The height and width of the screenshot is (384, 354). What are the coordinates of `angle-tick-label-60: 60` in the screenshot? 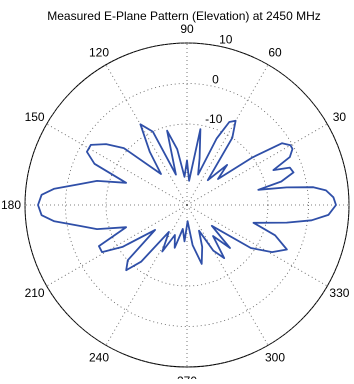 It's located at (275, 53).